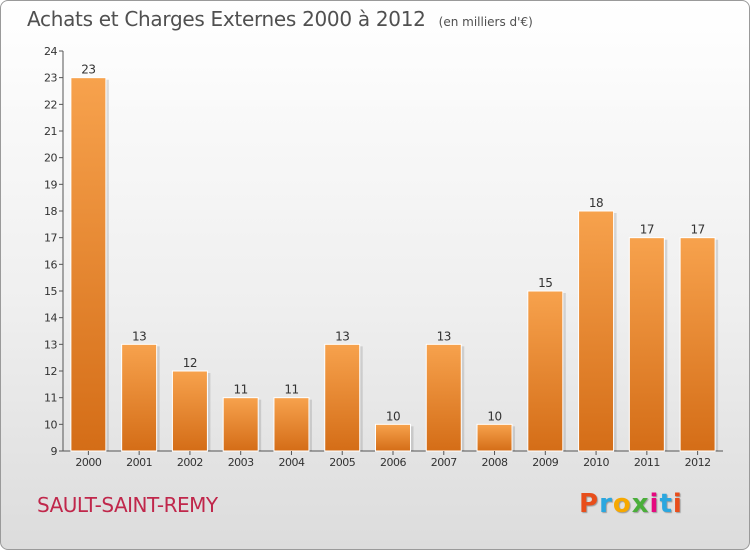 This screenshot has height=550, width=750. What do you see at coordinates (545, 462) in the screenshot?
I see `x-tick-label: 2009` at bounding box center [545, 462].